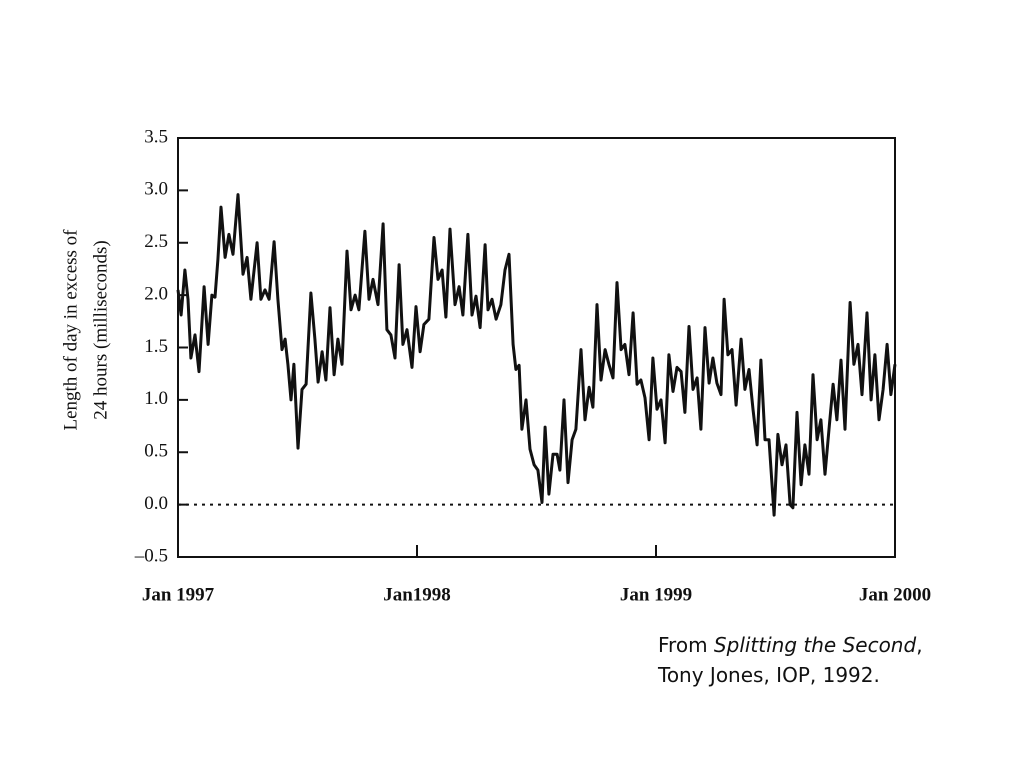 This screenshot has width=1024, height=768. I want to click on note-text: From, so click(686, 645).